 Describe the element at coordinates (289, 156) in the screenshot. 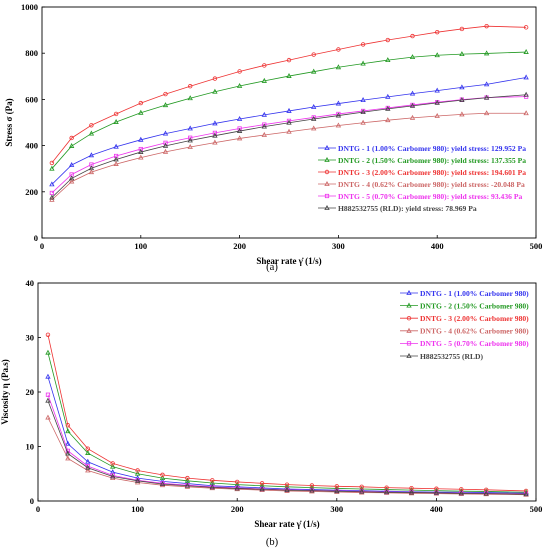

I see `series-line` at that location.